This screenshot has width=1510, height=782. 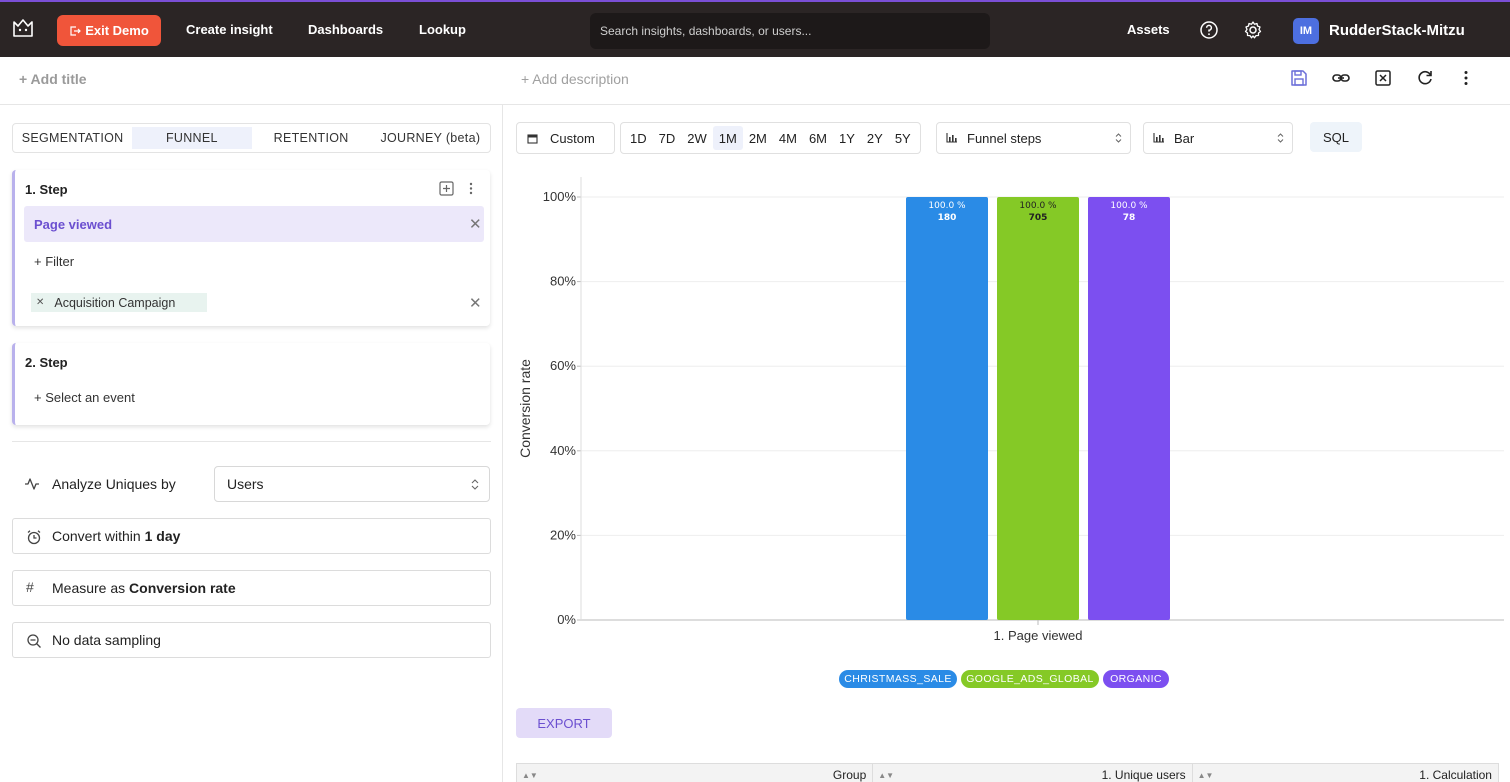 What do you see at coordinates (40, 302) in the screenshot?
I see `chip-remove-icon: ✕` at bounding box center [40, 302].